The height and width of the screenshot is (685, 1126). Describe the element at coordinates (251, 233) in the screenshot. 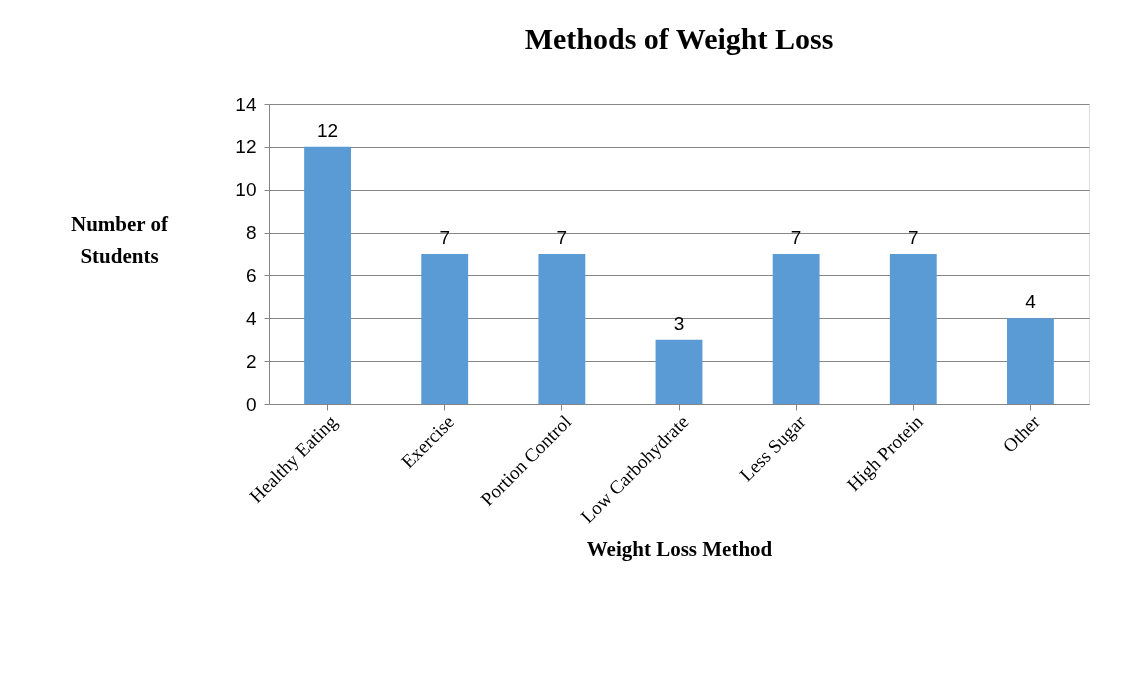

I see `y-tick-label: 8` at that location.